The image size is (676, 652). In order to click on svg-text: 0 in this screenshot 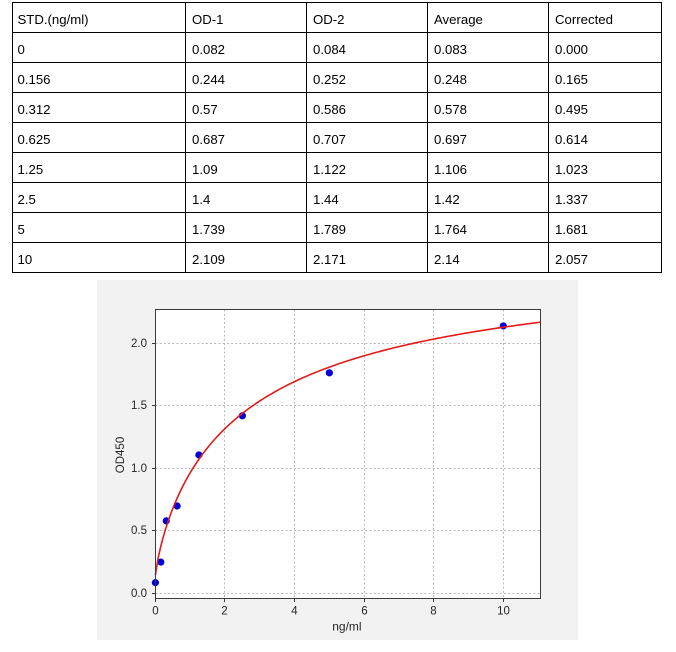, I will do `click(155, 612)`.